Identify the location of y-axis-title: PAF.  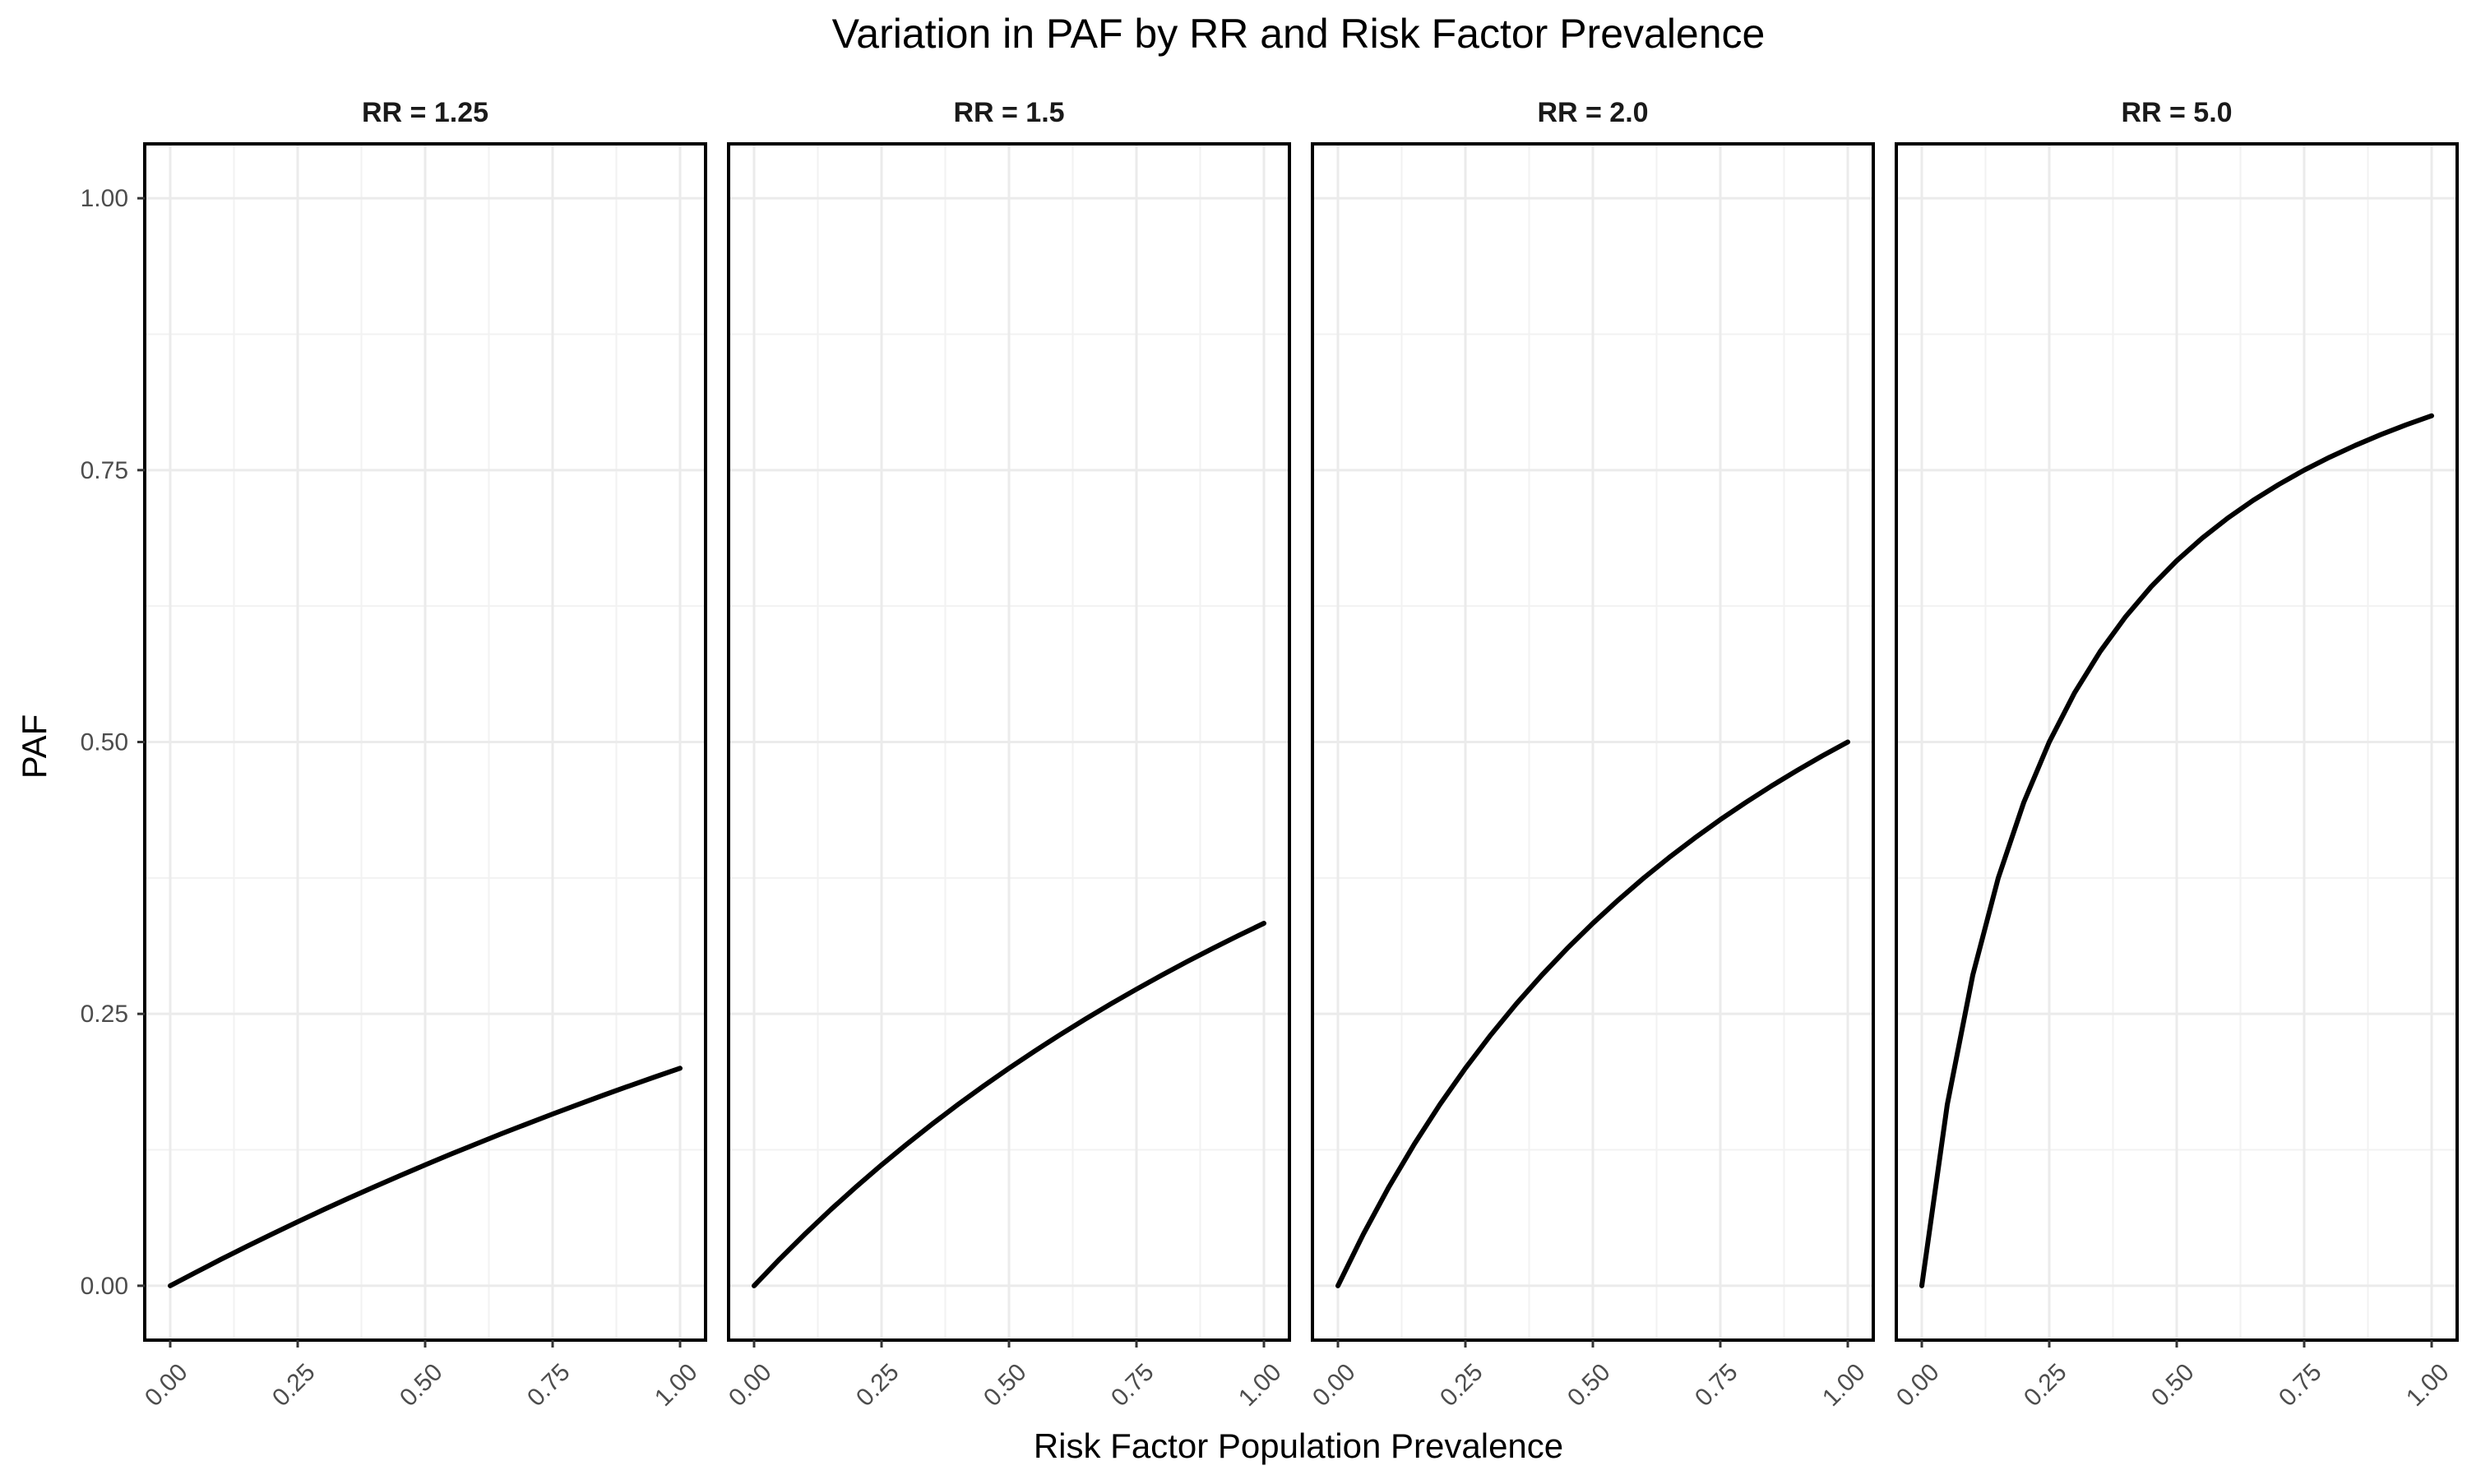
(34, 747).